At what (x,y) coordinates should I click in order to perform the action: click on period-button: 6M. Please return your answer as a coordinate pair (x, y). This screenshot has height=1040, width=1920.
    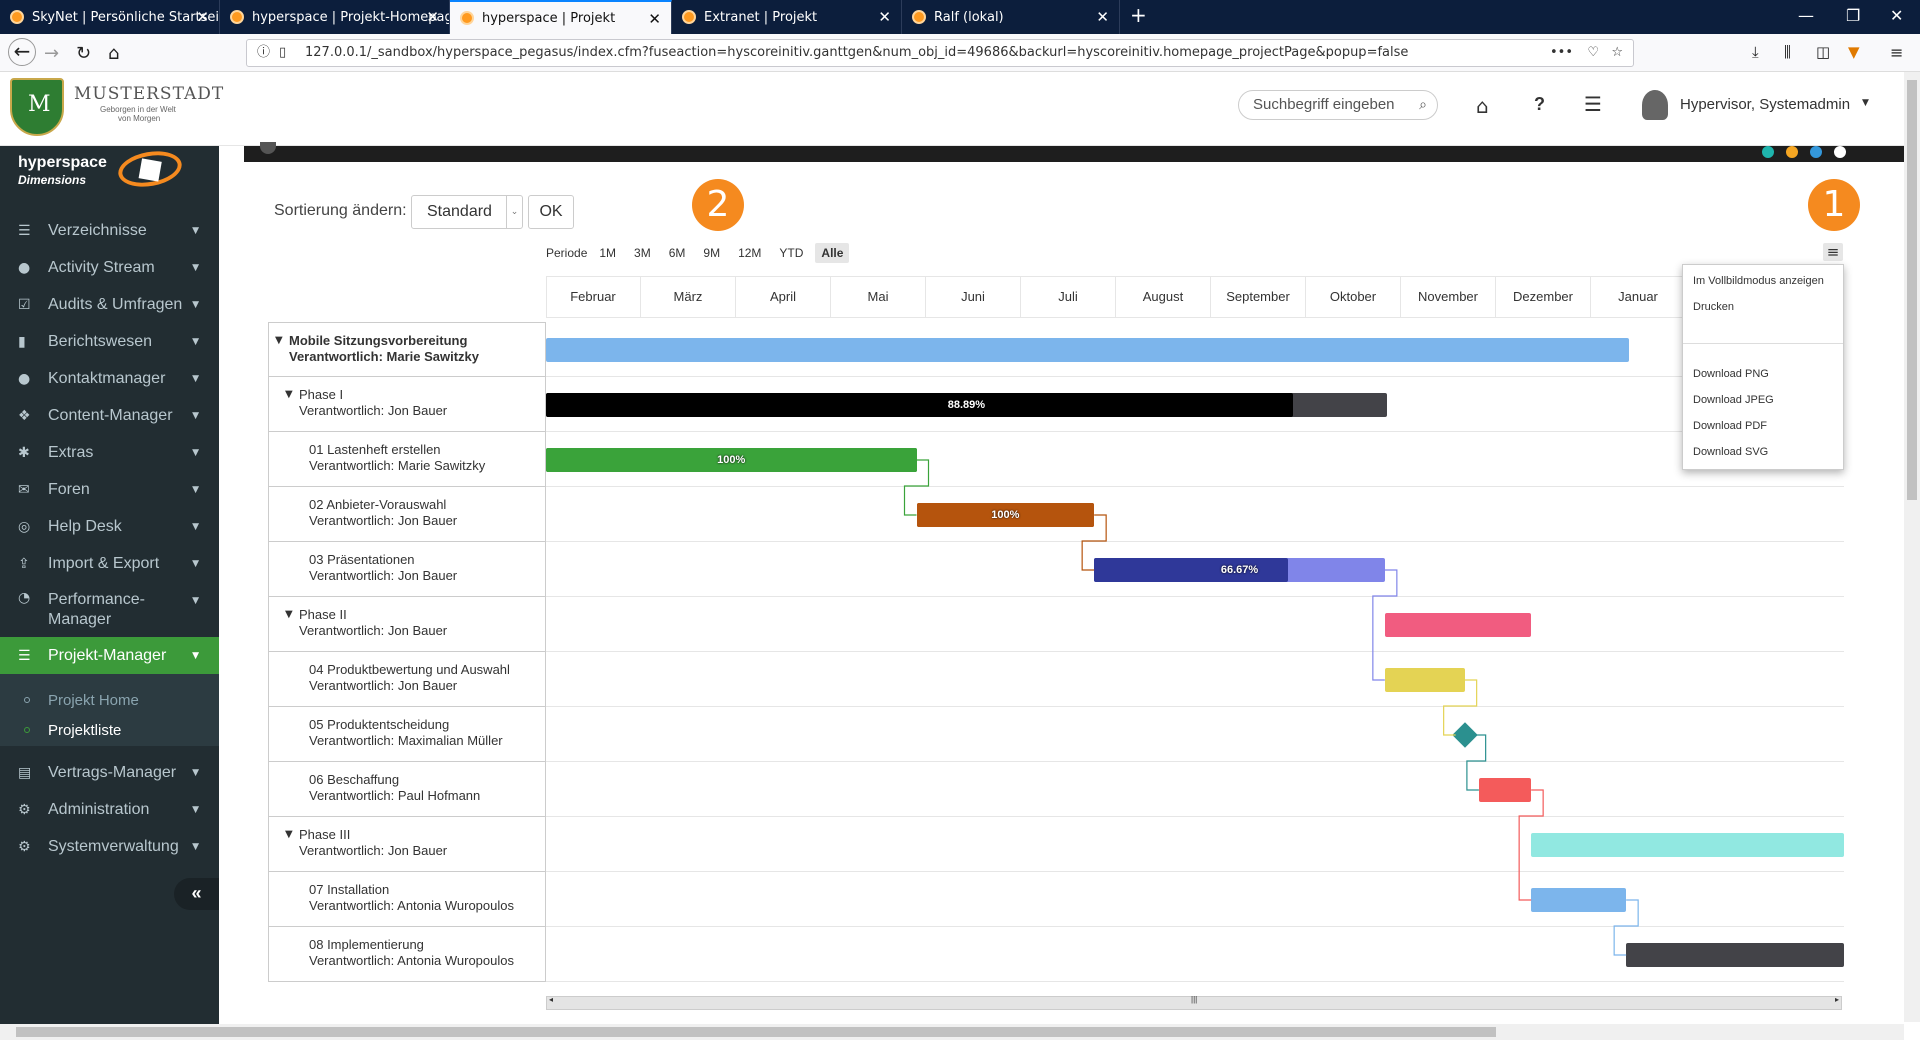
    Looking at the image, I should click on (677, 253).